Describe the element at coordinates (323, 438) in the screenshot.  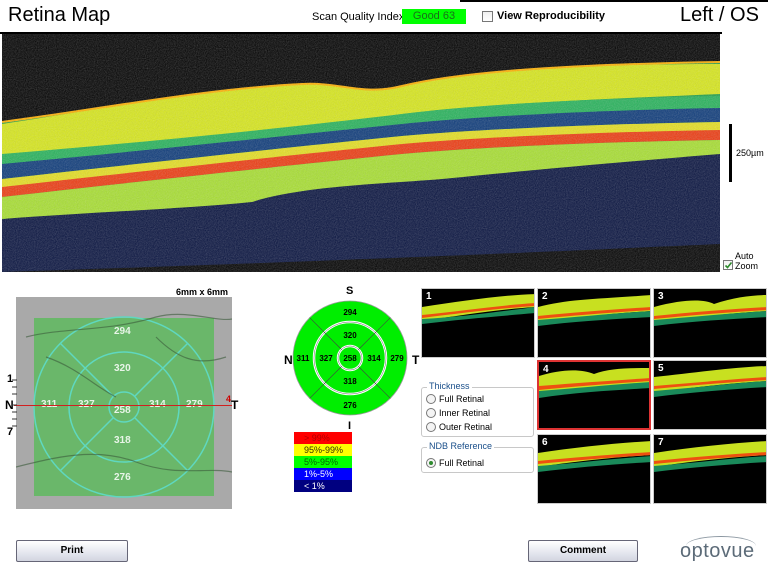
I see `legend-row-above-99: > 99%` at that location.